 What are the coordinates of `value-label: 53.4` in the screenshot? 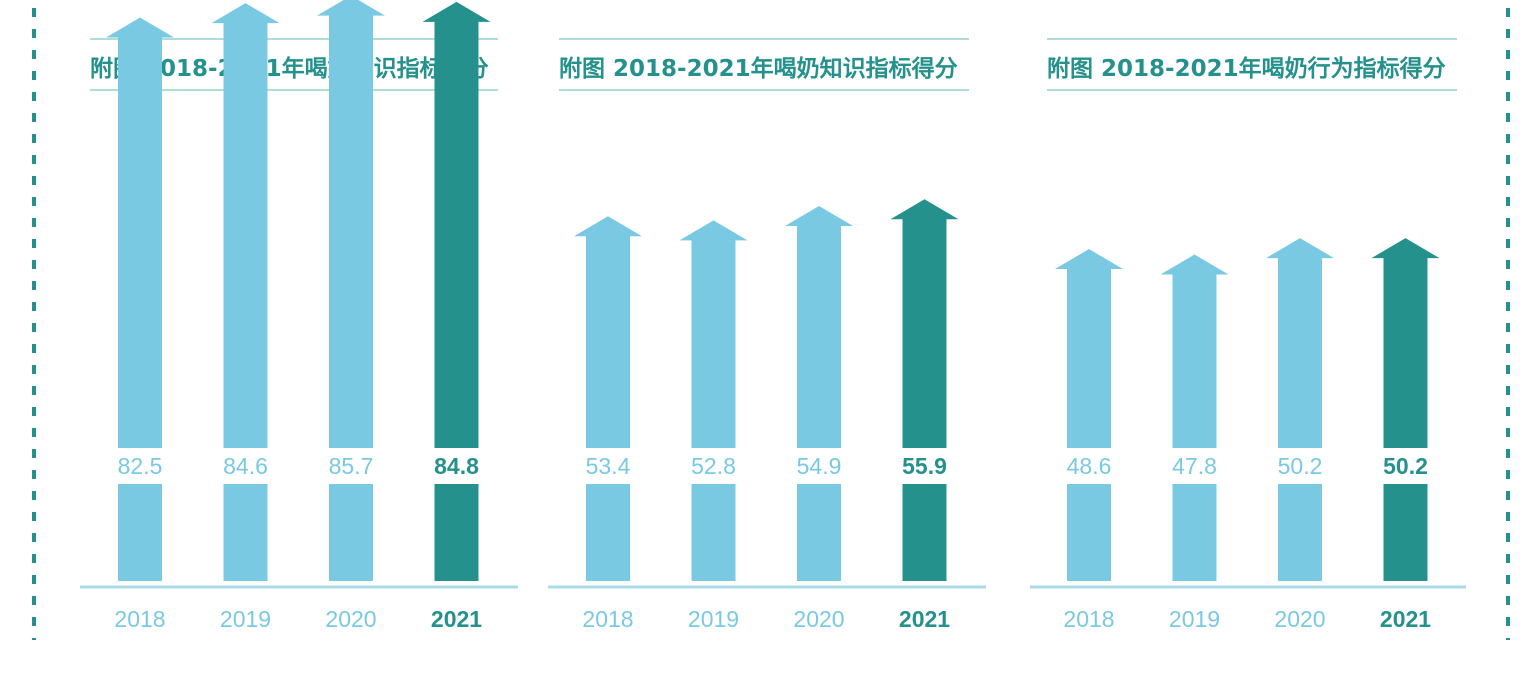 It's located at (608, 466).